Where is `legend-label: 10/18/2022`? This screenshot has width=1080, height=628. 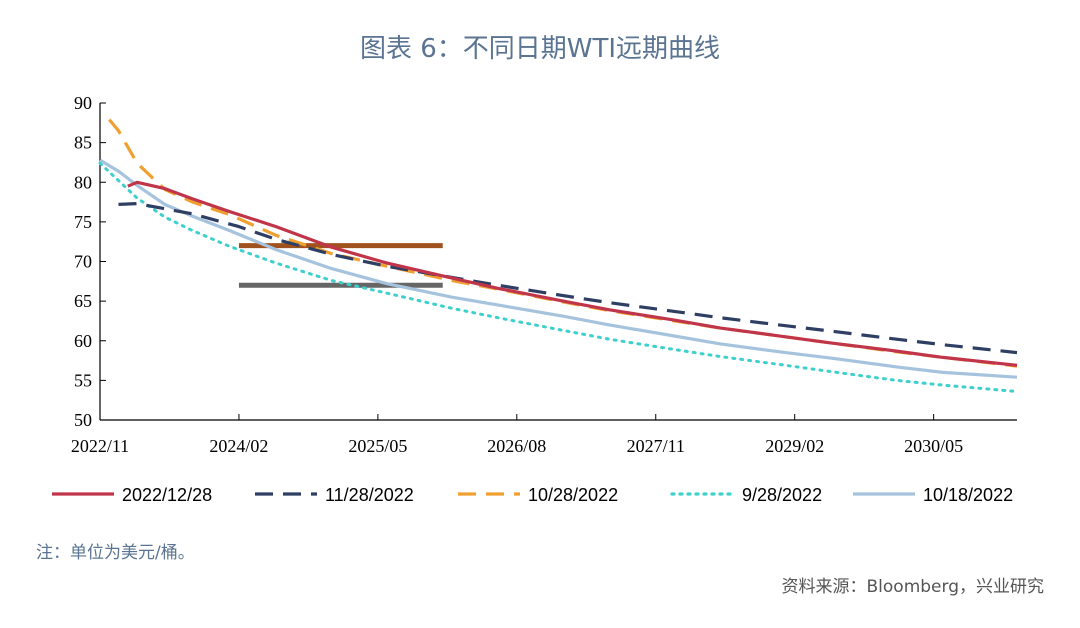 legend-label: 10/18/2022 is located at coordinates (968, 495).